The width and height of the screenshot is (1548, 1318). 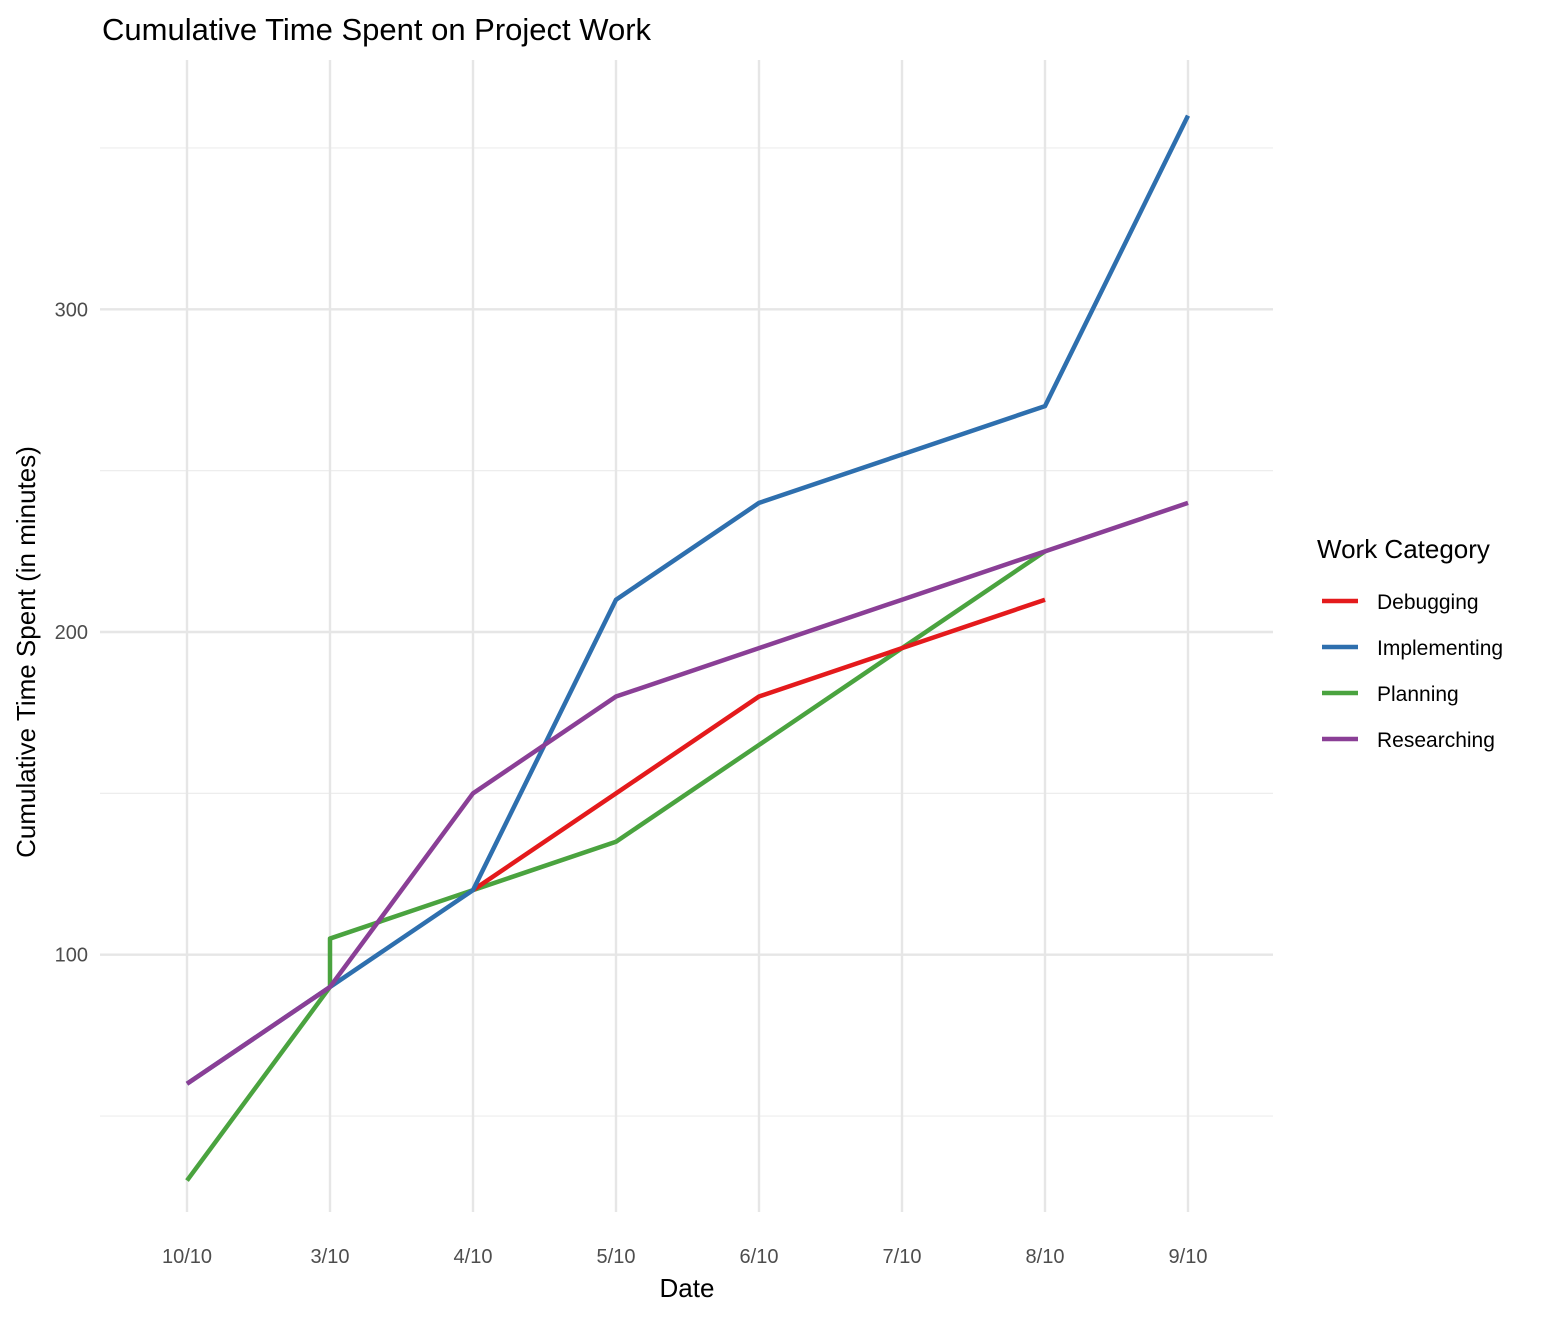 What do you see at coordinates (26, 652) in the screenshot?
I see `y-axis-title: Cumulative Time Spent (in minutes)` at bounding box center [26, 652].